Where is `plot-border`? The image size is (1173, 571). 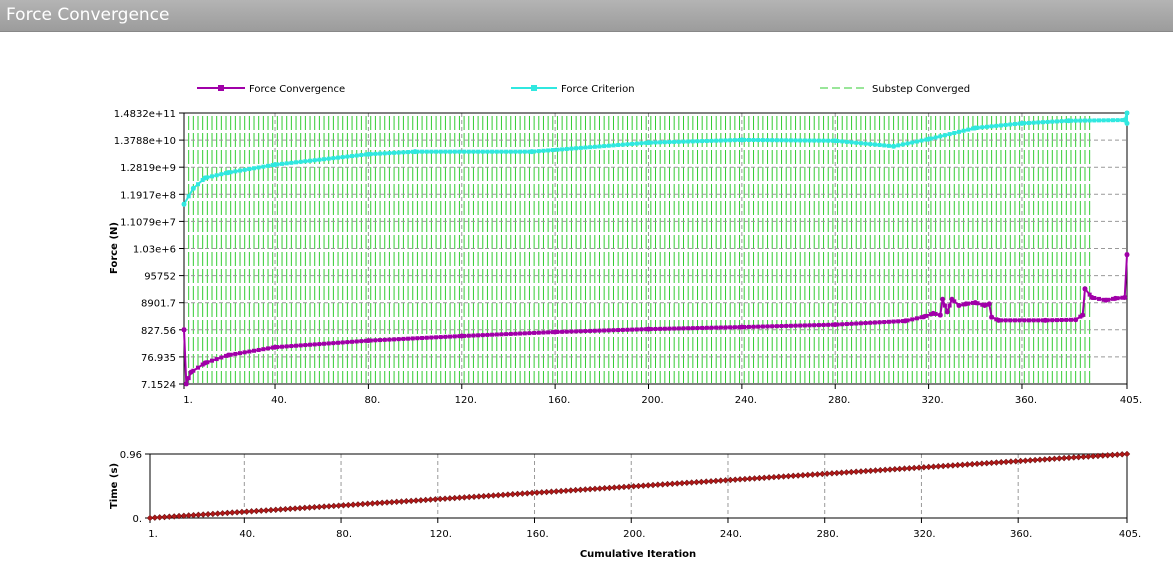 plot-border is located at coordinates (638, 486).